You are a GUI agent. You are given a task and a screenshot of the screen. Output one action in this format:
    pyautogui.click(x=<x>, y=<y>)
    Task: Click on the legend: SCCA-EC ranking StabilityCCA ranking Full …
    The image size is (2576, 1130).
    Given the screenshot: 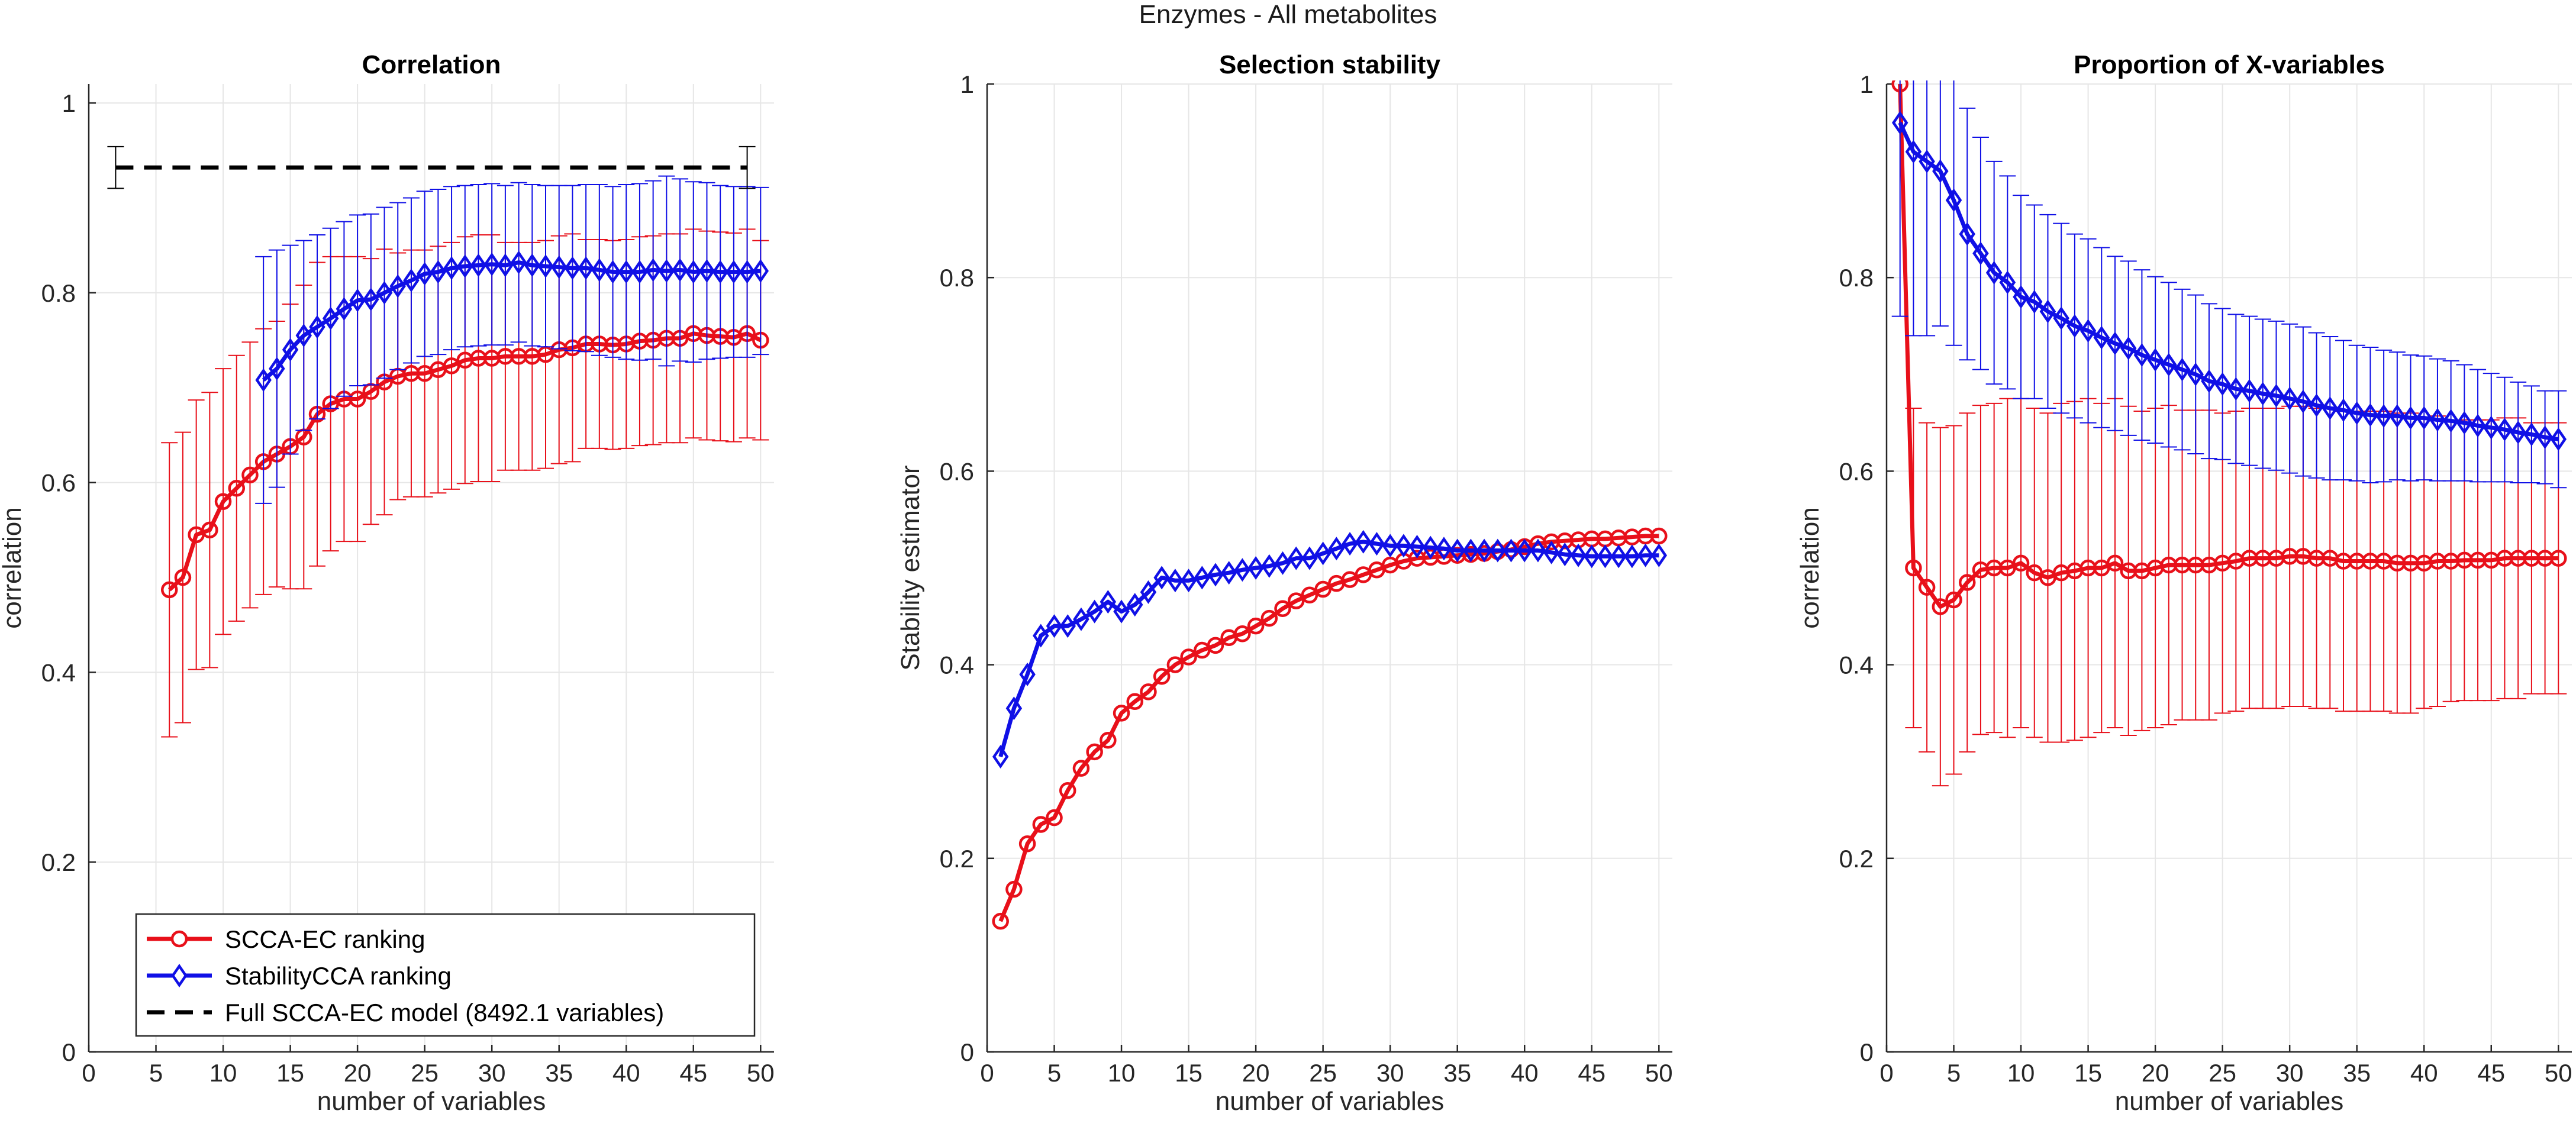 What is the action you would take?
    pyautogui.click(x=445, y=975)
    